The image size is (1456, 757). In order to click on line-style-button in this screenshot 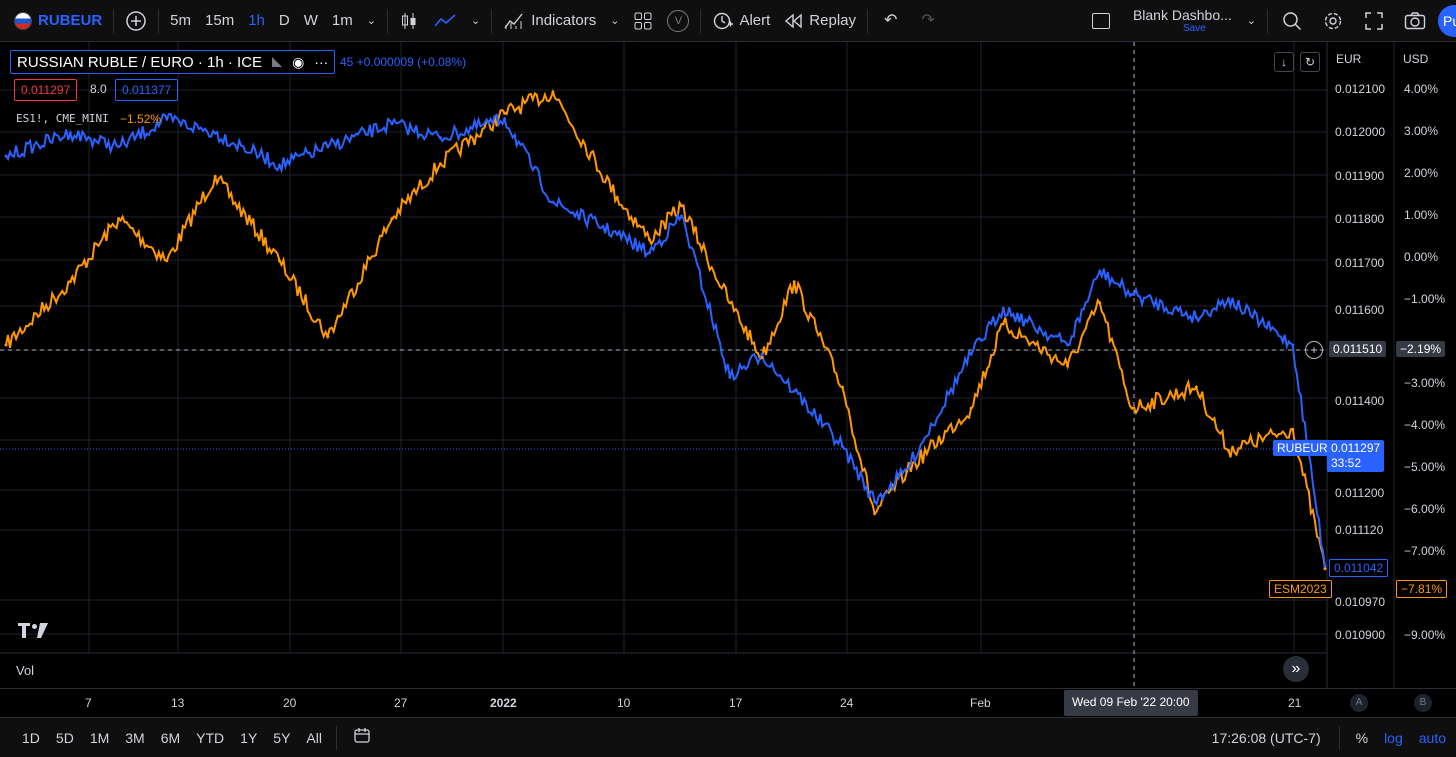, I will do `click(445, 21)`.